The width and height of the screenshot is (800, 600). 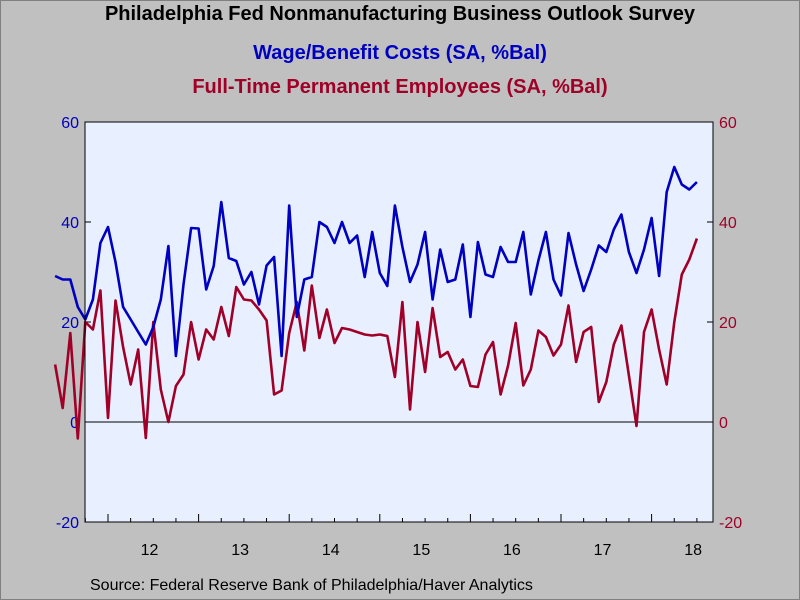 What do you see at coordinates (730, 523) in the screenshot?
I see `y-tick-label-right: -20` at bounding box center [730, 523].